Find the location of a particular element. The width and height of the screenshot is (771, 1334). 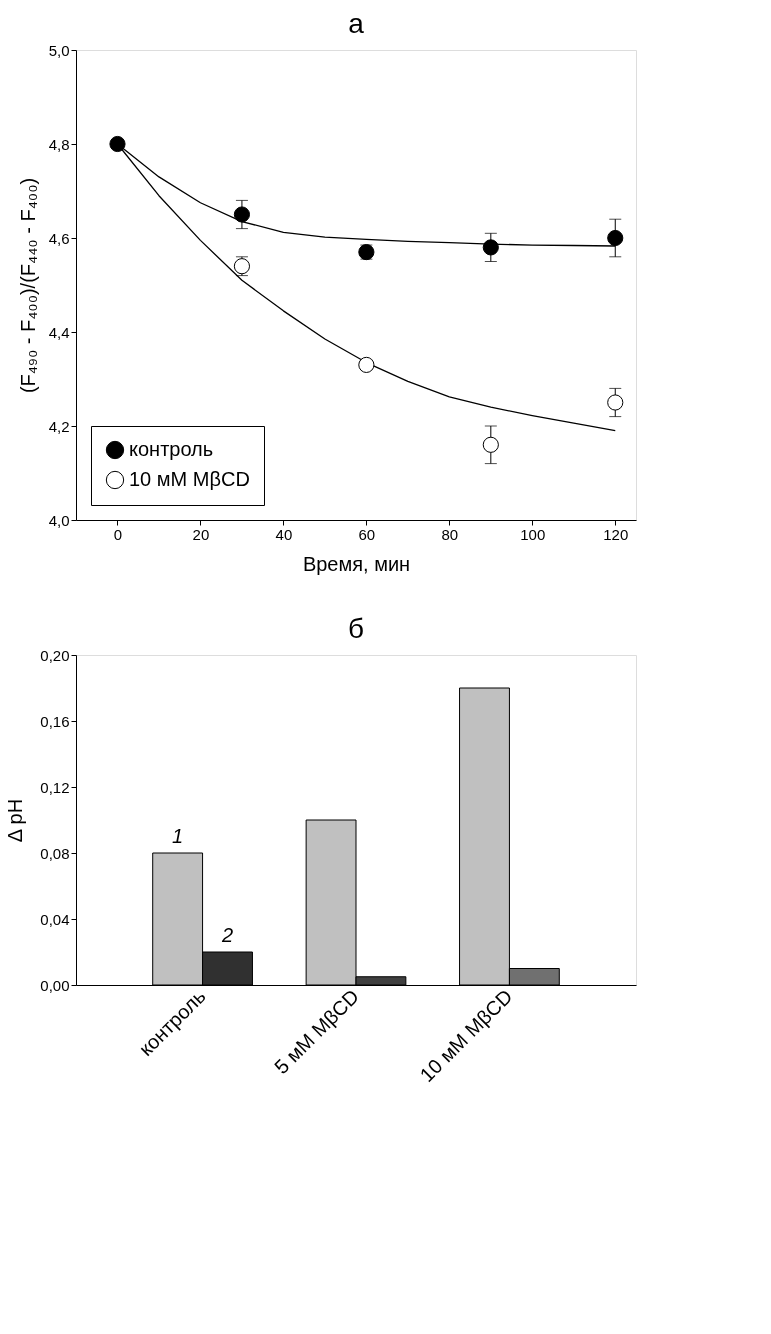

y-axis-title: Δ pH is located at coordinates (15, 820).